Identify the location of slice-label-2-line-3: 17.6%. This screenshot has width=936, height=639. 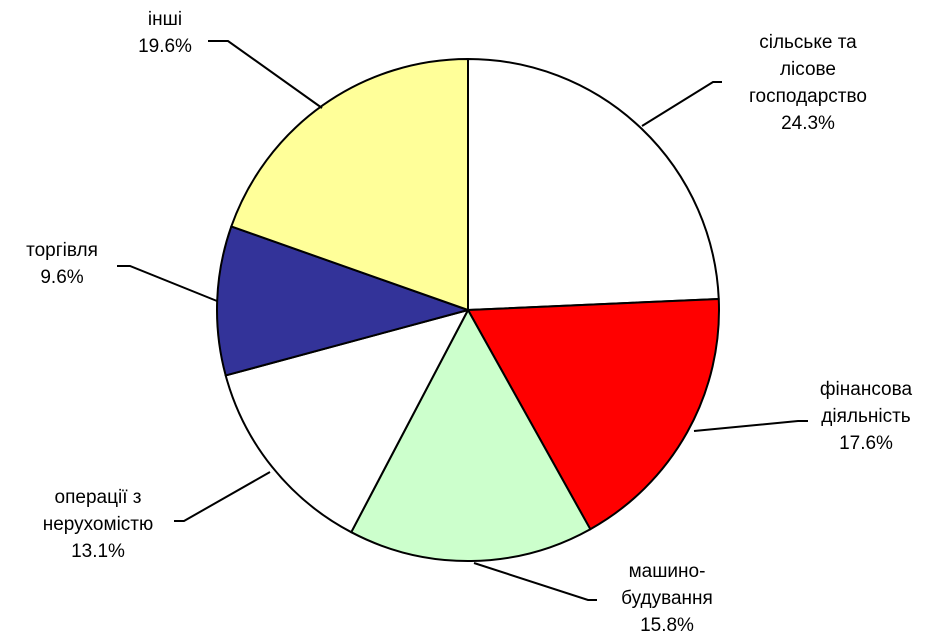
(866, 443).